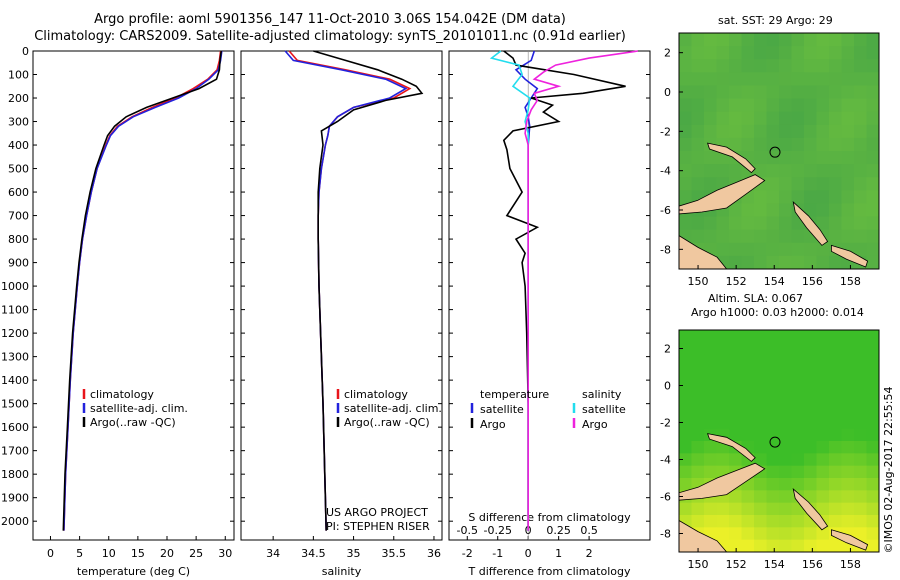 This screenshot has width=900, height=580. I want to click on depth-tick-label: 100, so click(18, 75).